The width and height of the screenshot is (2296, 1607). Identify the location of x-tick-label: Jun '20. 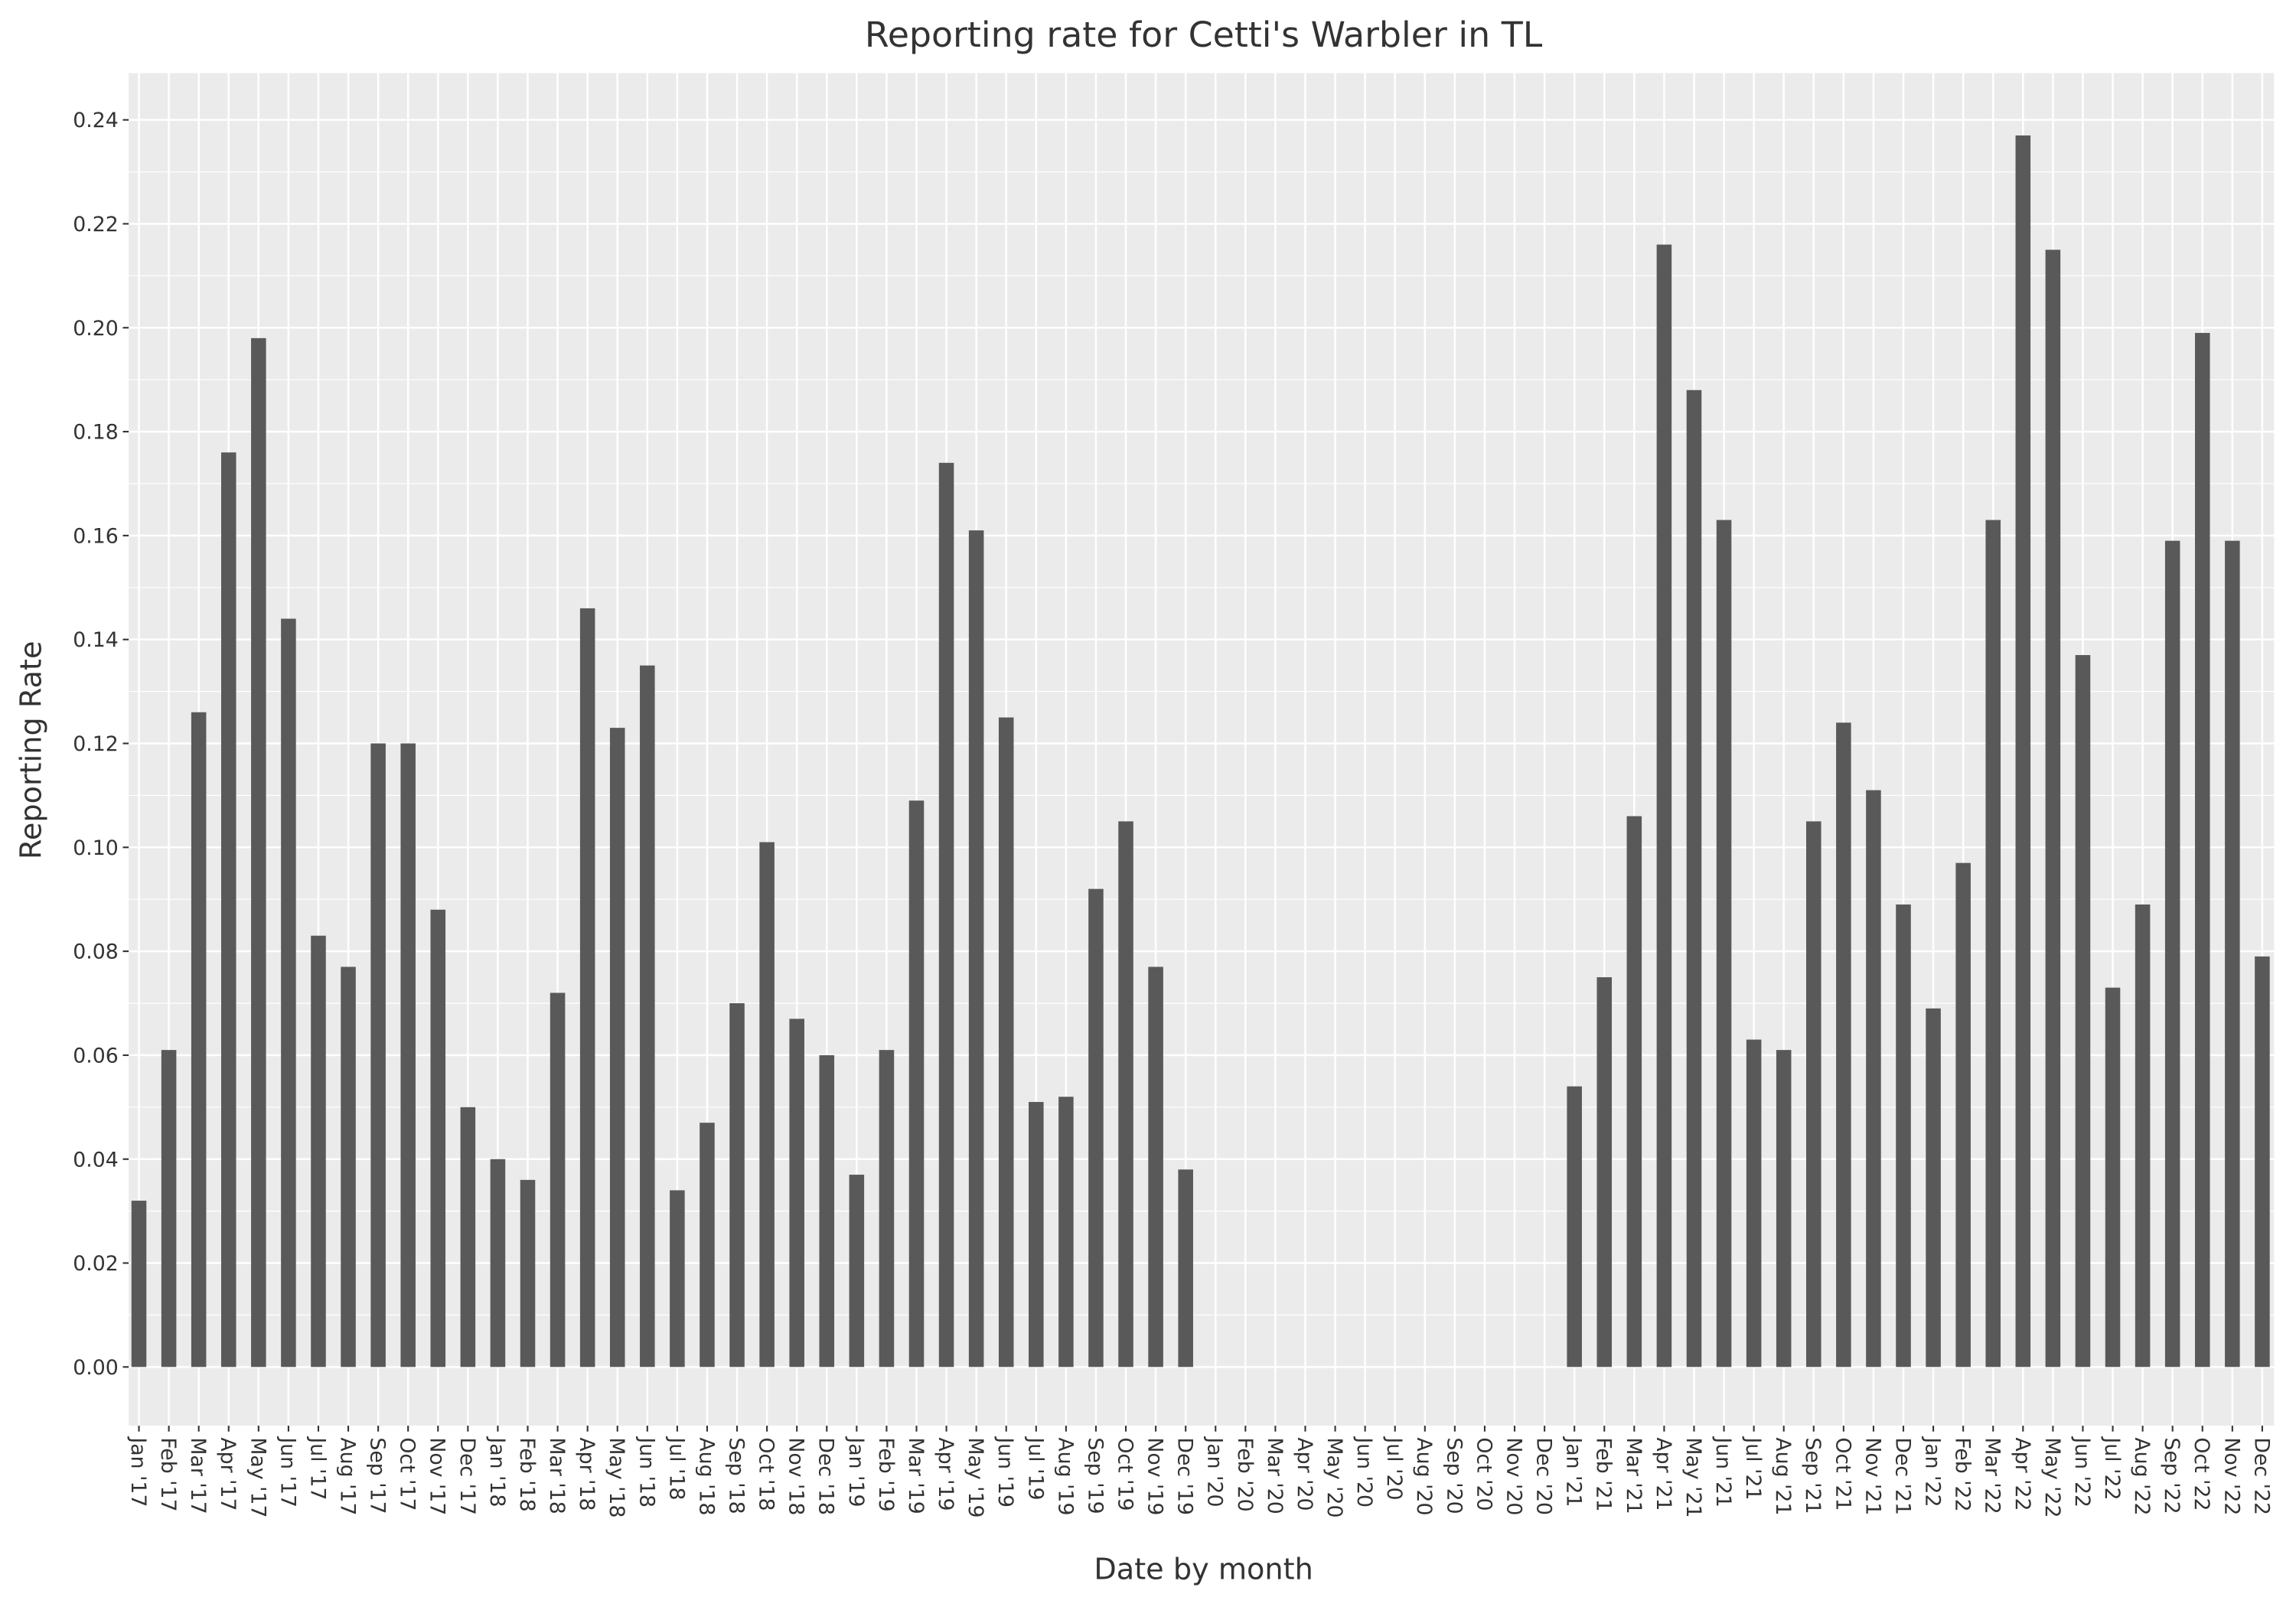
(1364, 1472).